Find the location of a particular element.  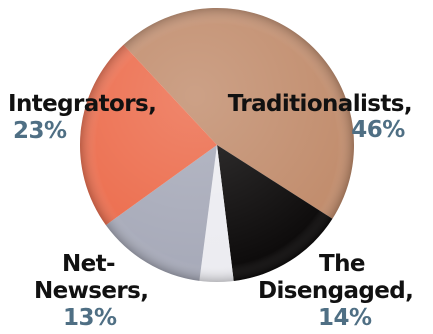

disengaged-label-line1: The is located at coordinates (342, 264).